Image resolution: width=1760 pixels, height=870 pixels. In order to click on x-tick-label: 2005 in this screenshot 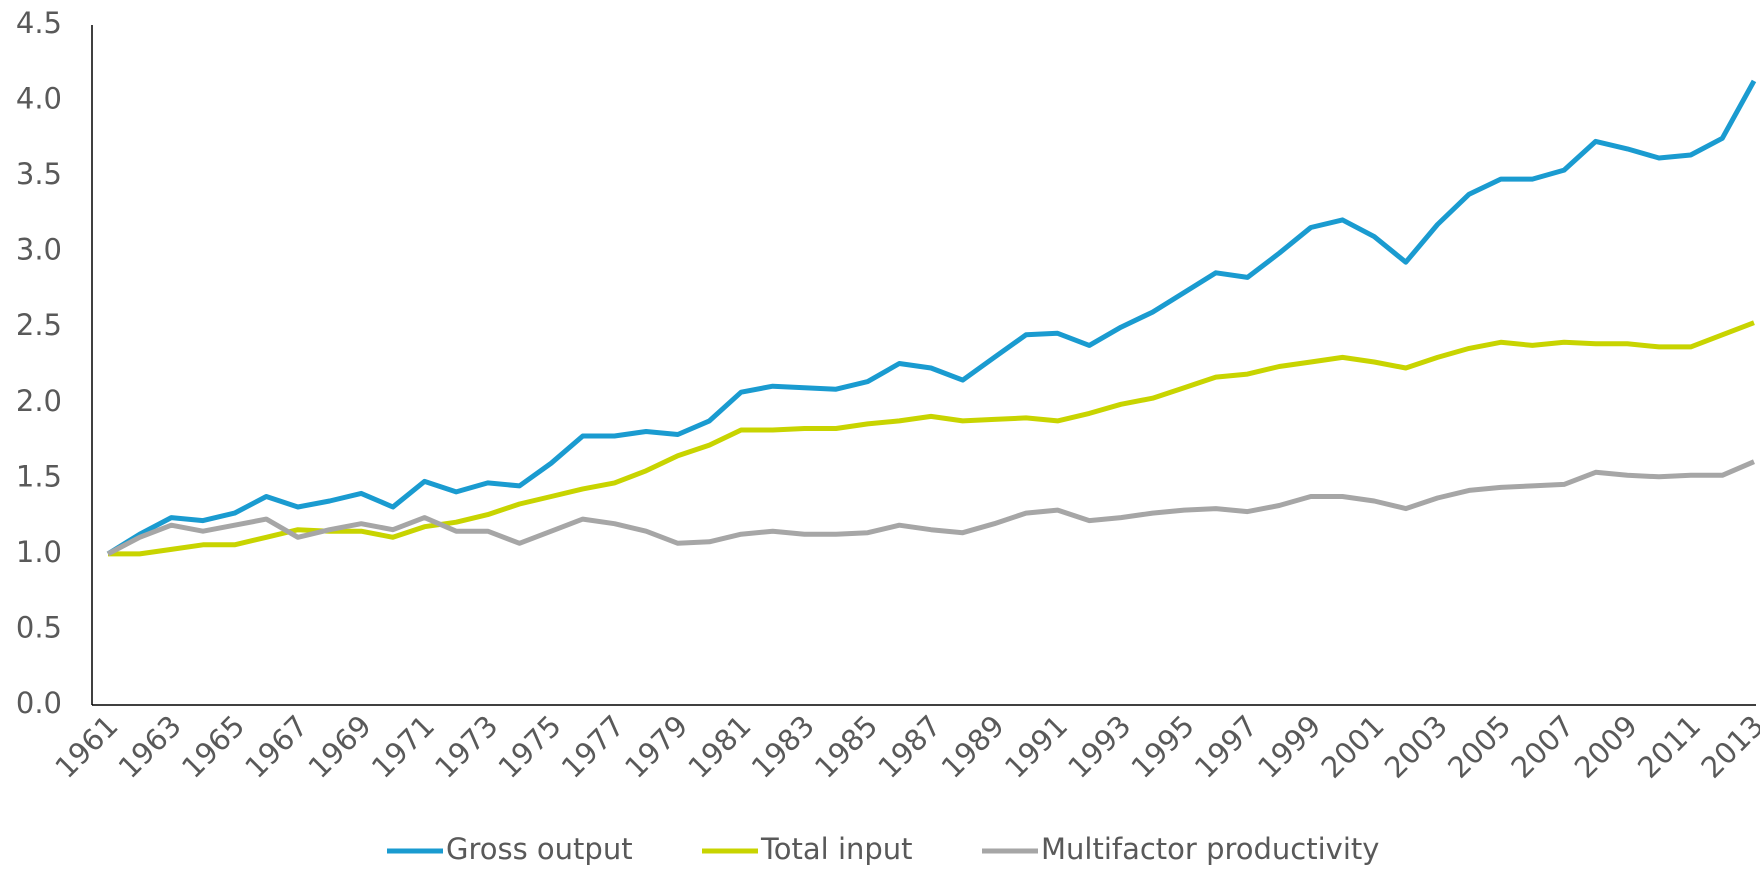, I will do `click(1479, 747)`.